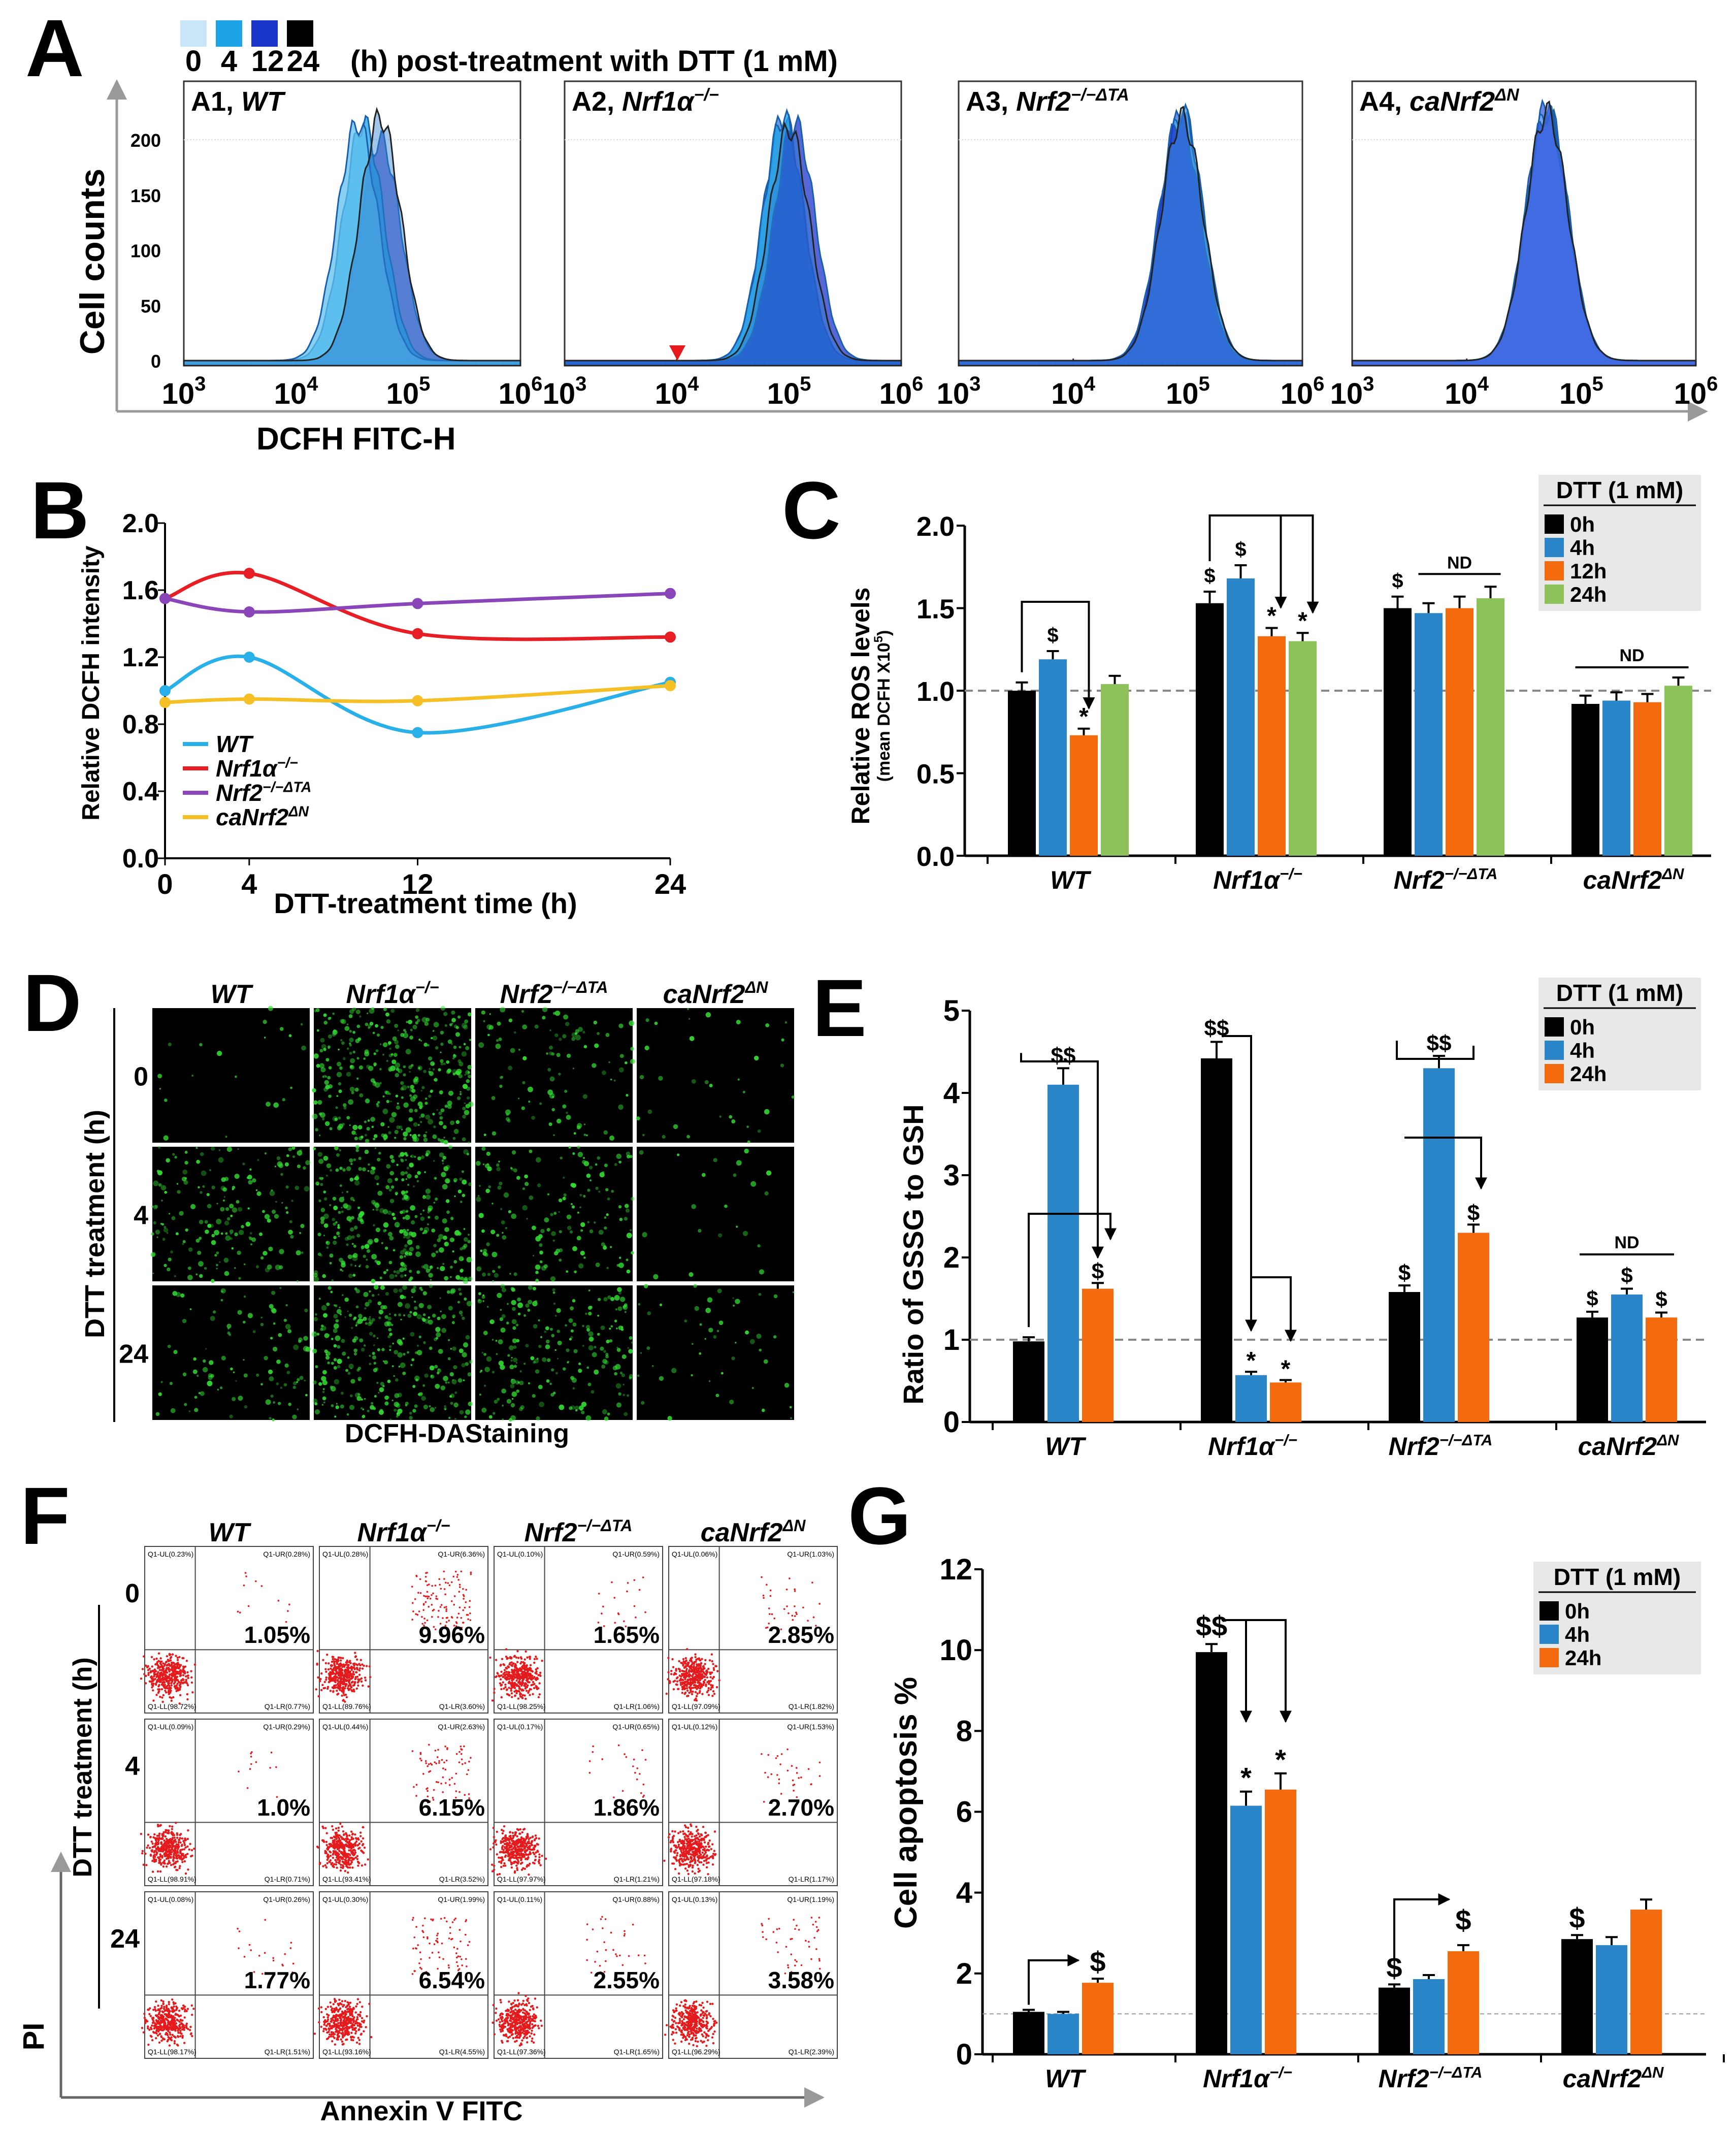 This screenshot has width=1736, height=2133. What do you see at coordinates (1554, 1074) in the screenshot?
I see `legend-swatch` at bounding box center [1554, 1074].